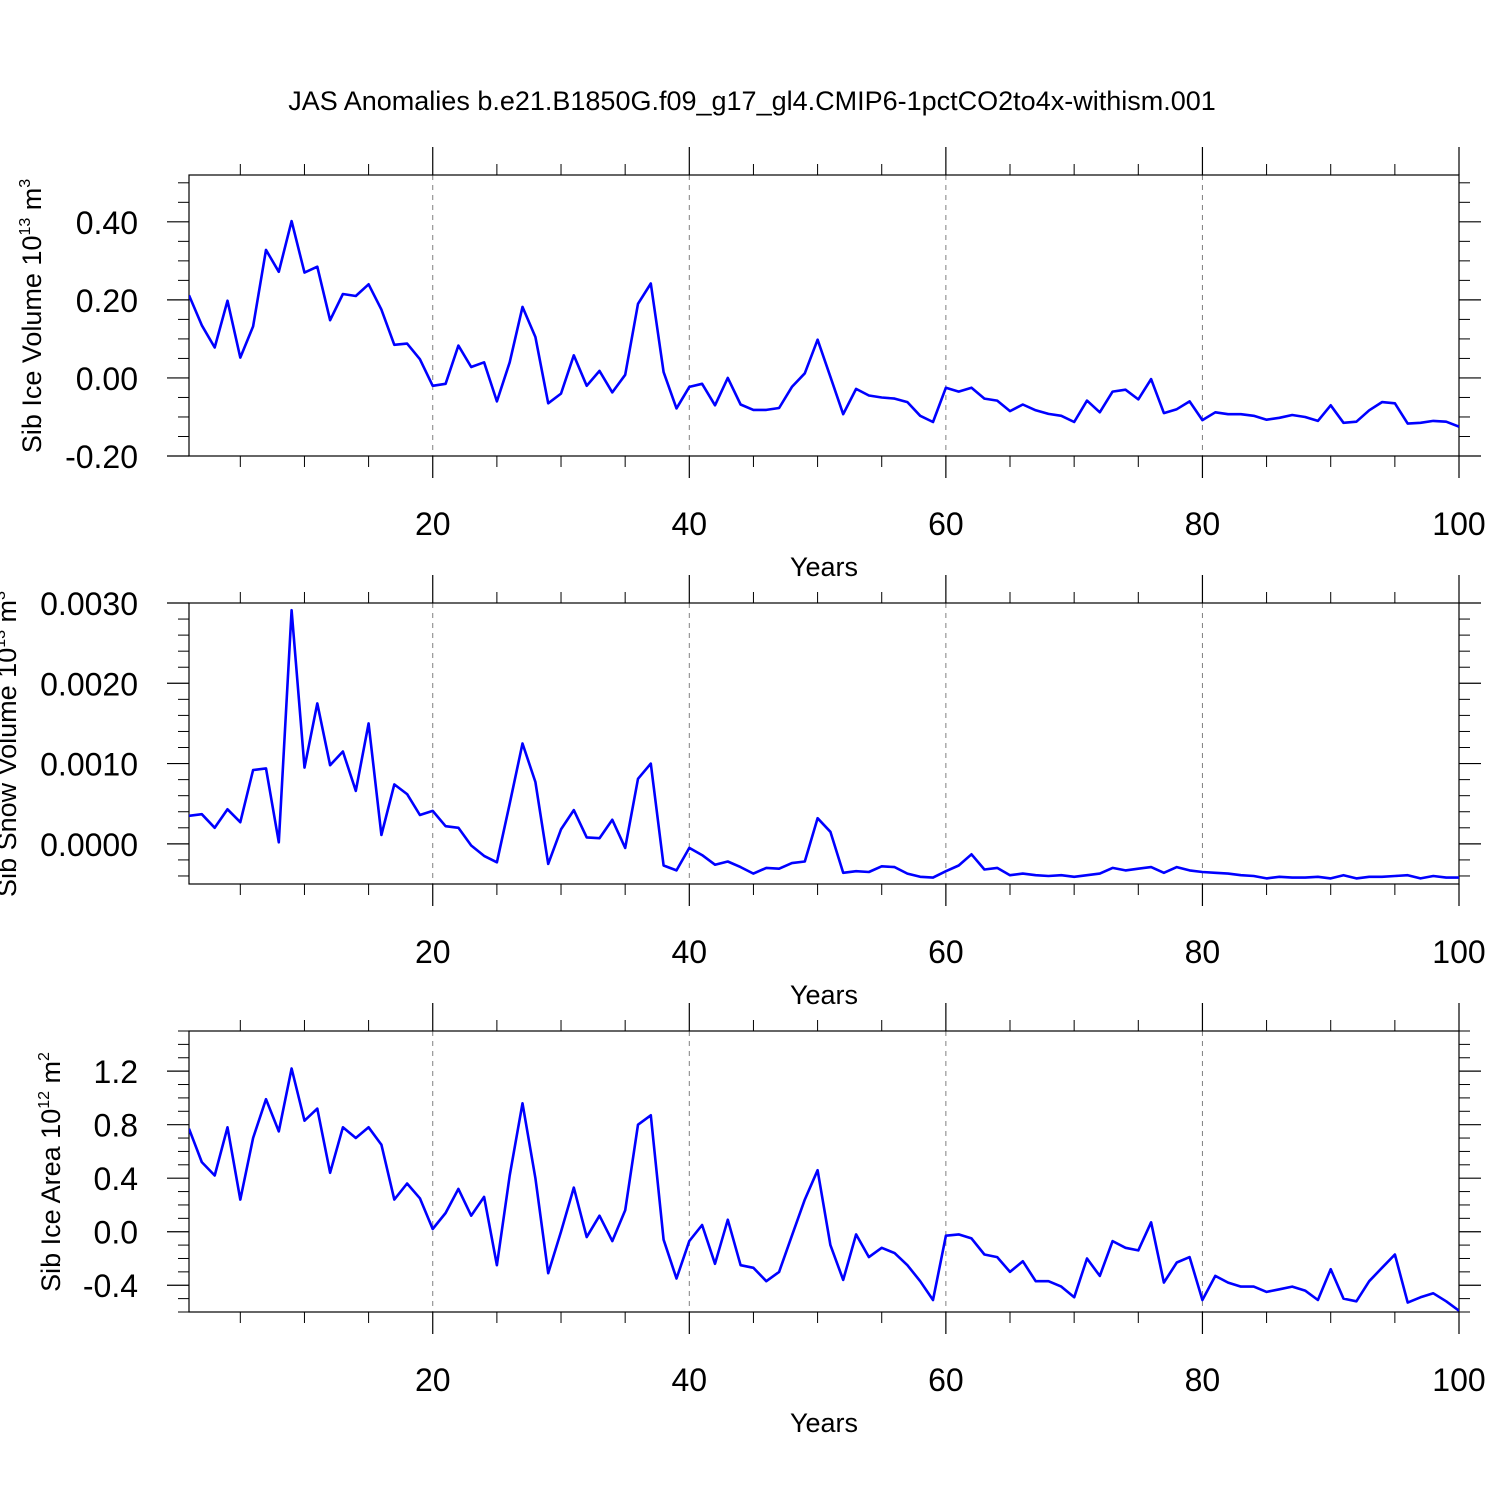 This screenshot has width=1500, height=1500. I want to click on y-tick-label: 0.8, so click(116, 1126).